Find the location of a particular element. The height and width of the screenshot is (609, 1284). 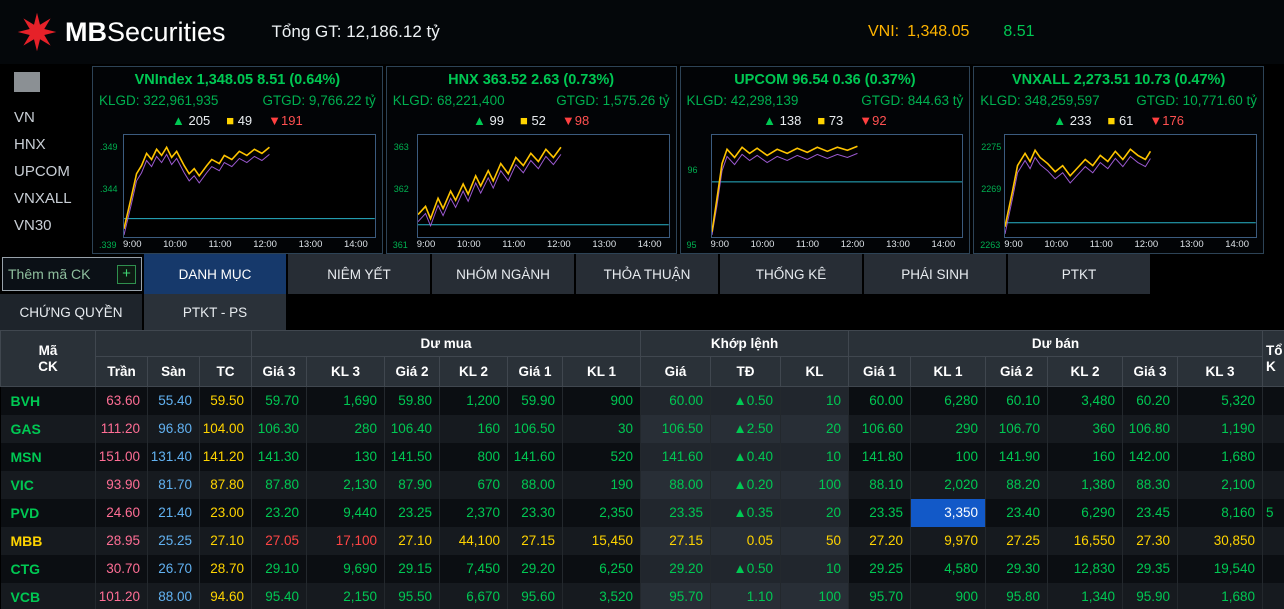

price-cell: 29.35 is located at coordinates (1150, 568).